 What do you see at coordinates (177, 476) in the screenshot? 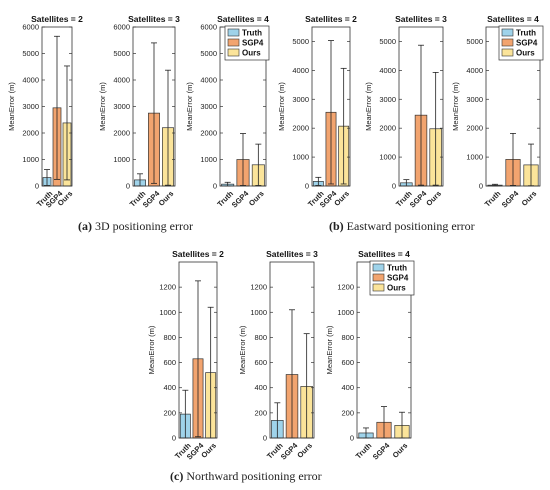
I see `caption-c-tag: (c)` at bounding box center [177, 476].